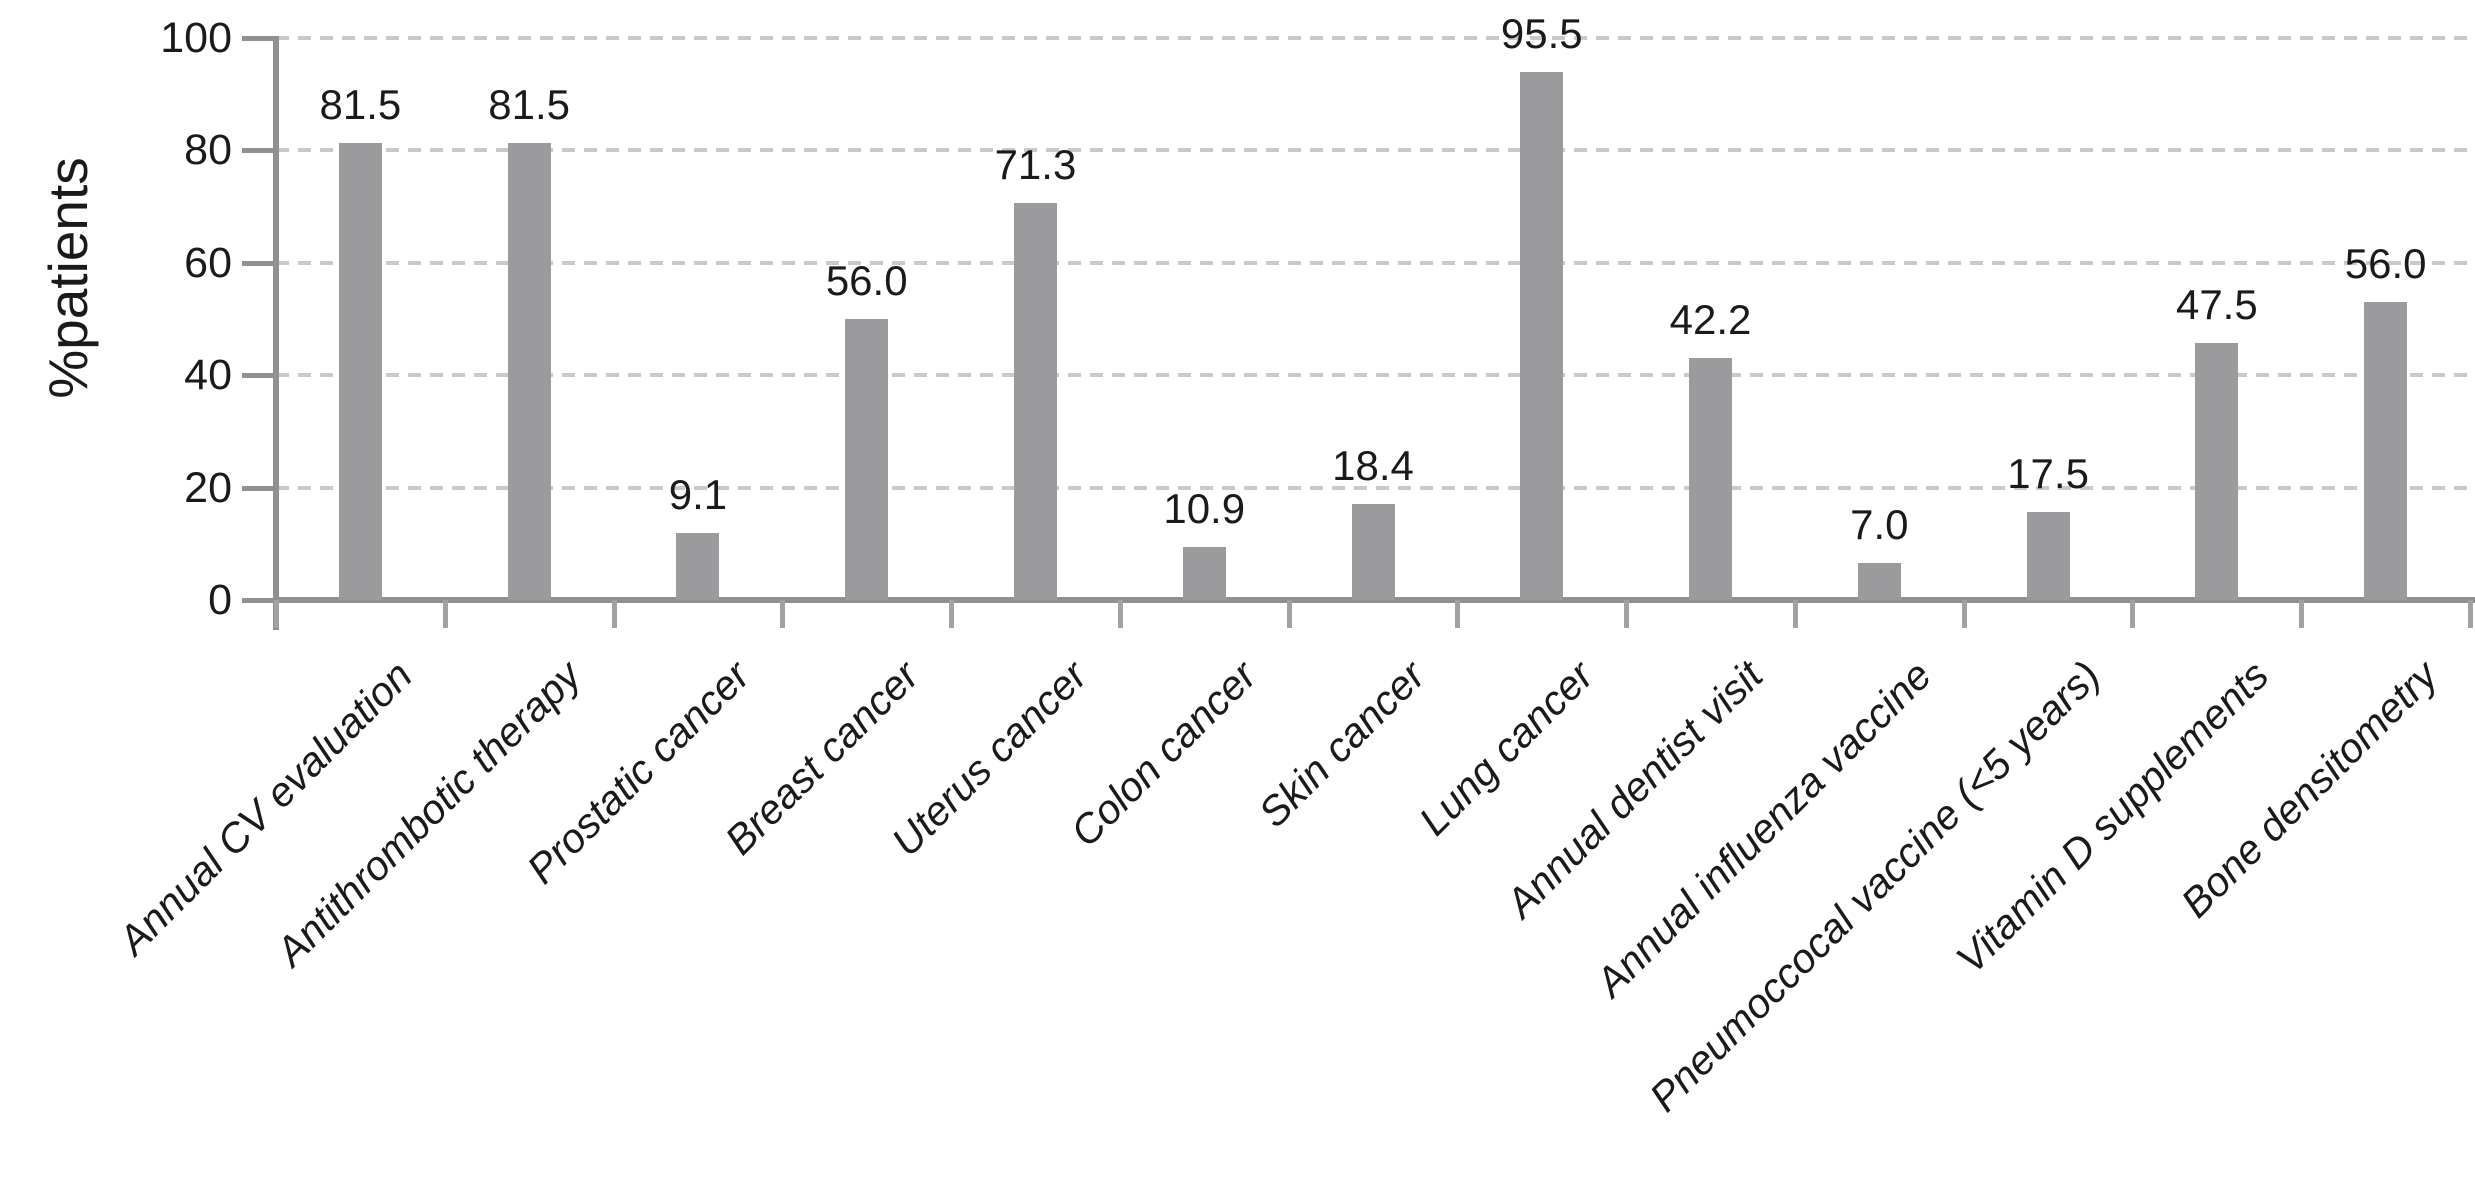  I want to click on y-axis-line, so click(276, 333).